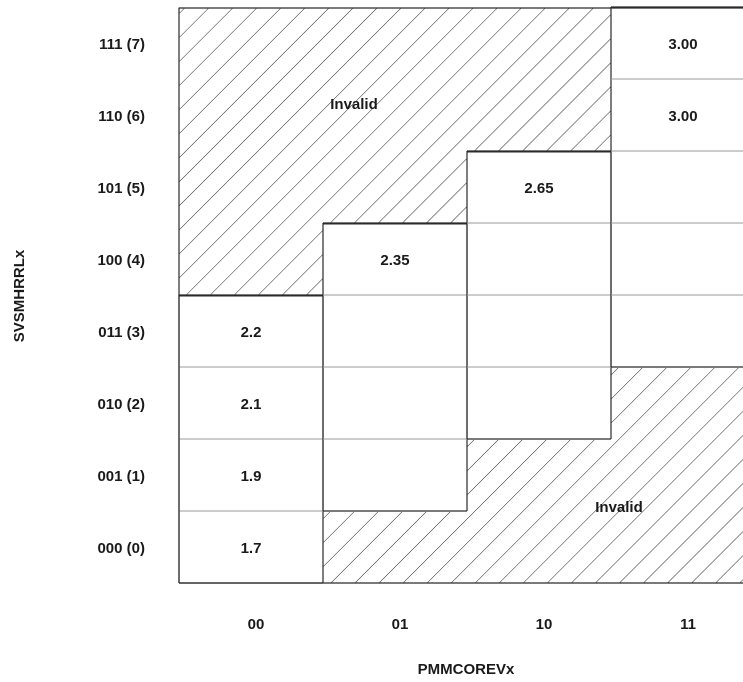  I want to click on row-tick-label: 010 (2), so click(121, 404).